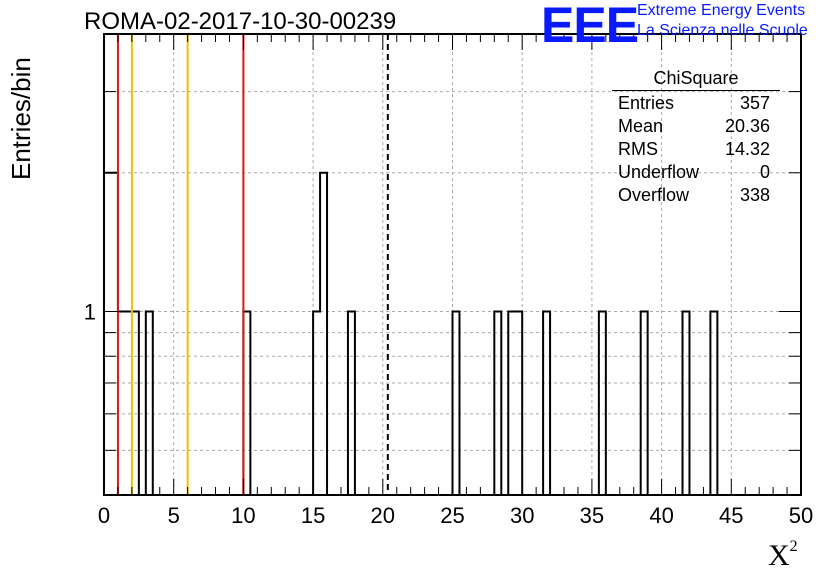 The width and height of the screenshot is (836, 573). What do you see at coordinates (383, 515) in the screenshot?
I see `x-tick-label: 20` at bounding box center [383, 515].